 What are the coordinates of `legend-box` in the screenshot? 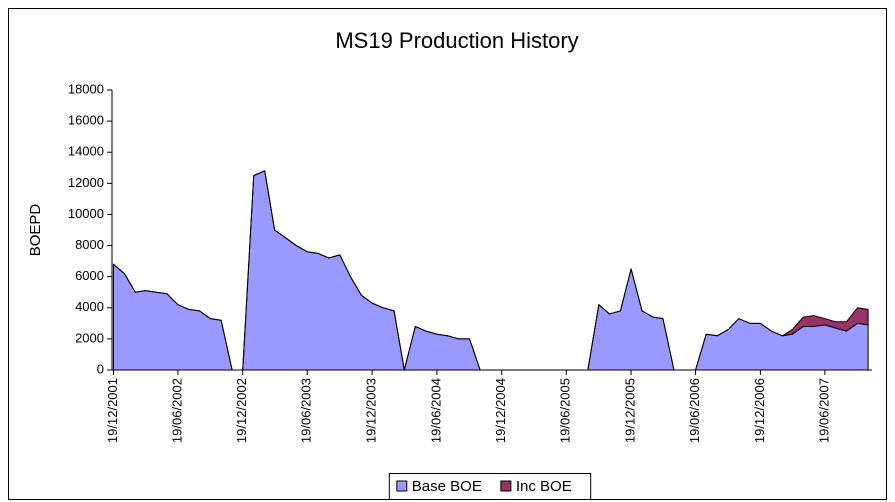 It's located at (490, 486).